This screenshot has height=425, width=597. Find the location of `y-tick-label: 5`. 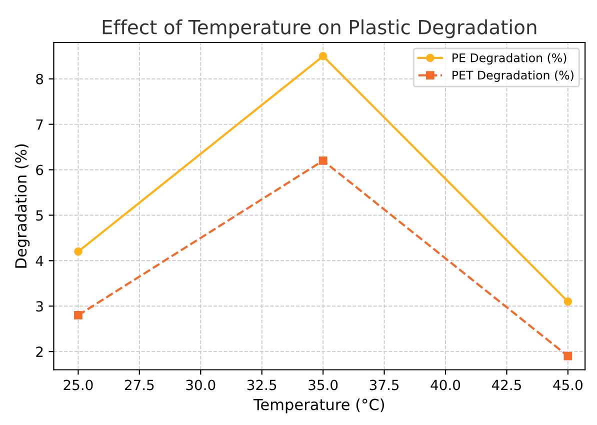

y-tick-label: 5 is located at coordinates (39, 215).